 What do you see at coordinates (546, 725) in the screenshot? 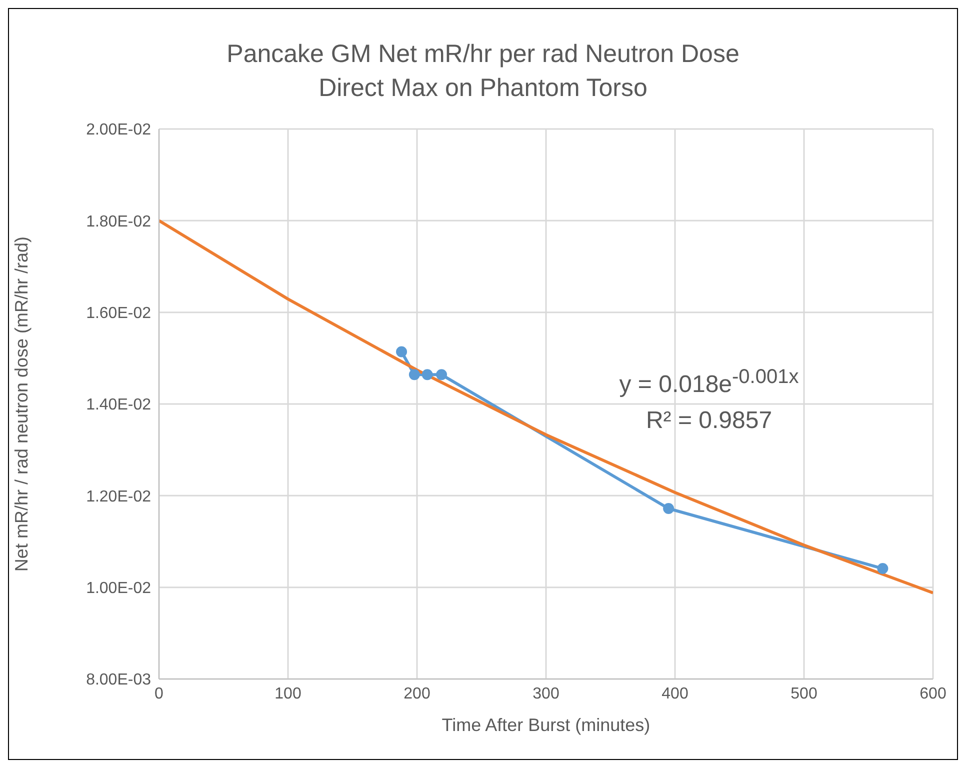
I see `x-axis-title: Time After Burst (minutes)` at bounding box center [546, 725].